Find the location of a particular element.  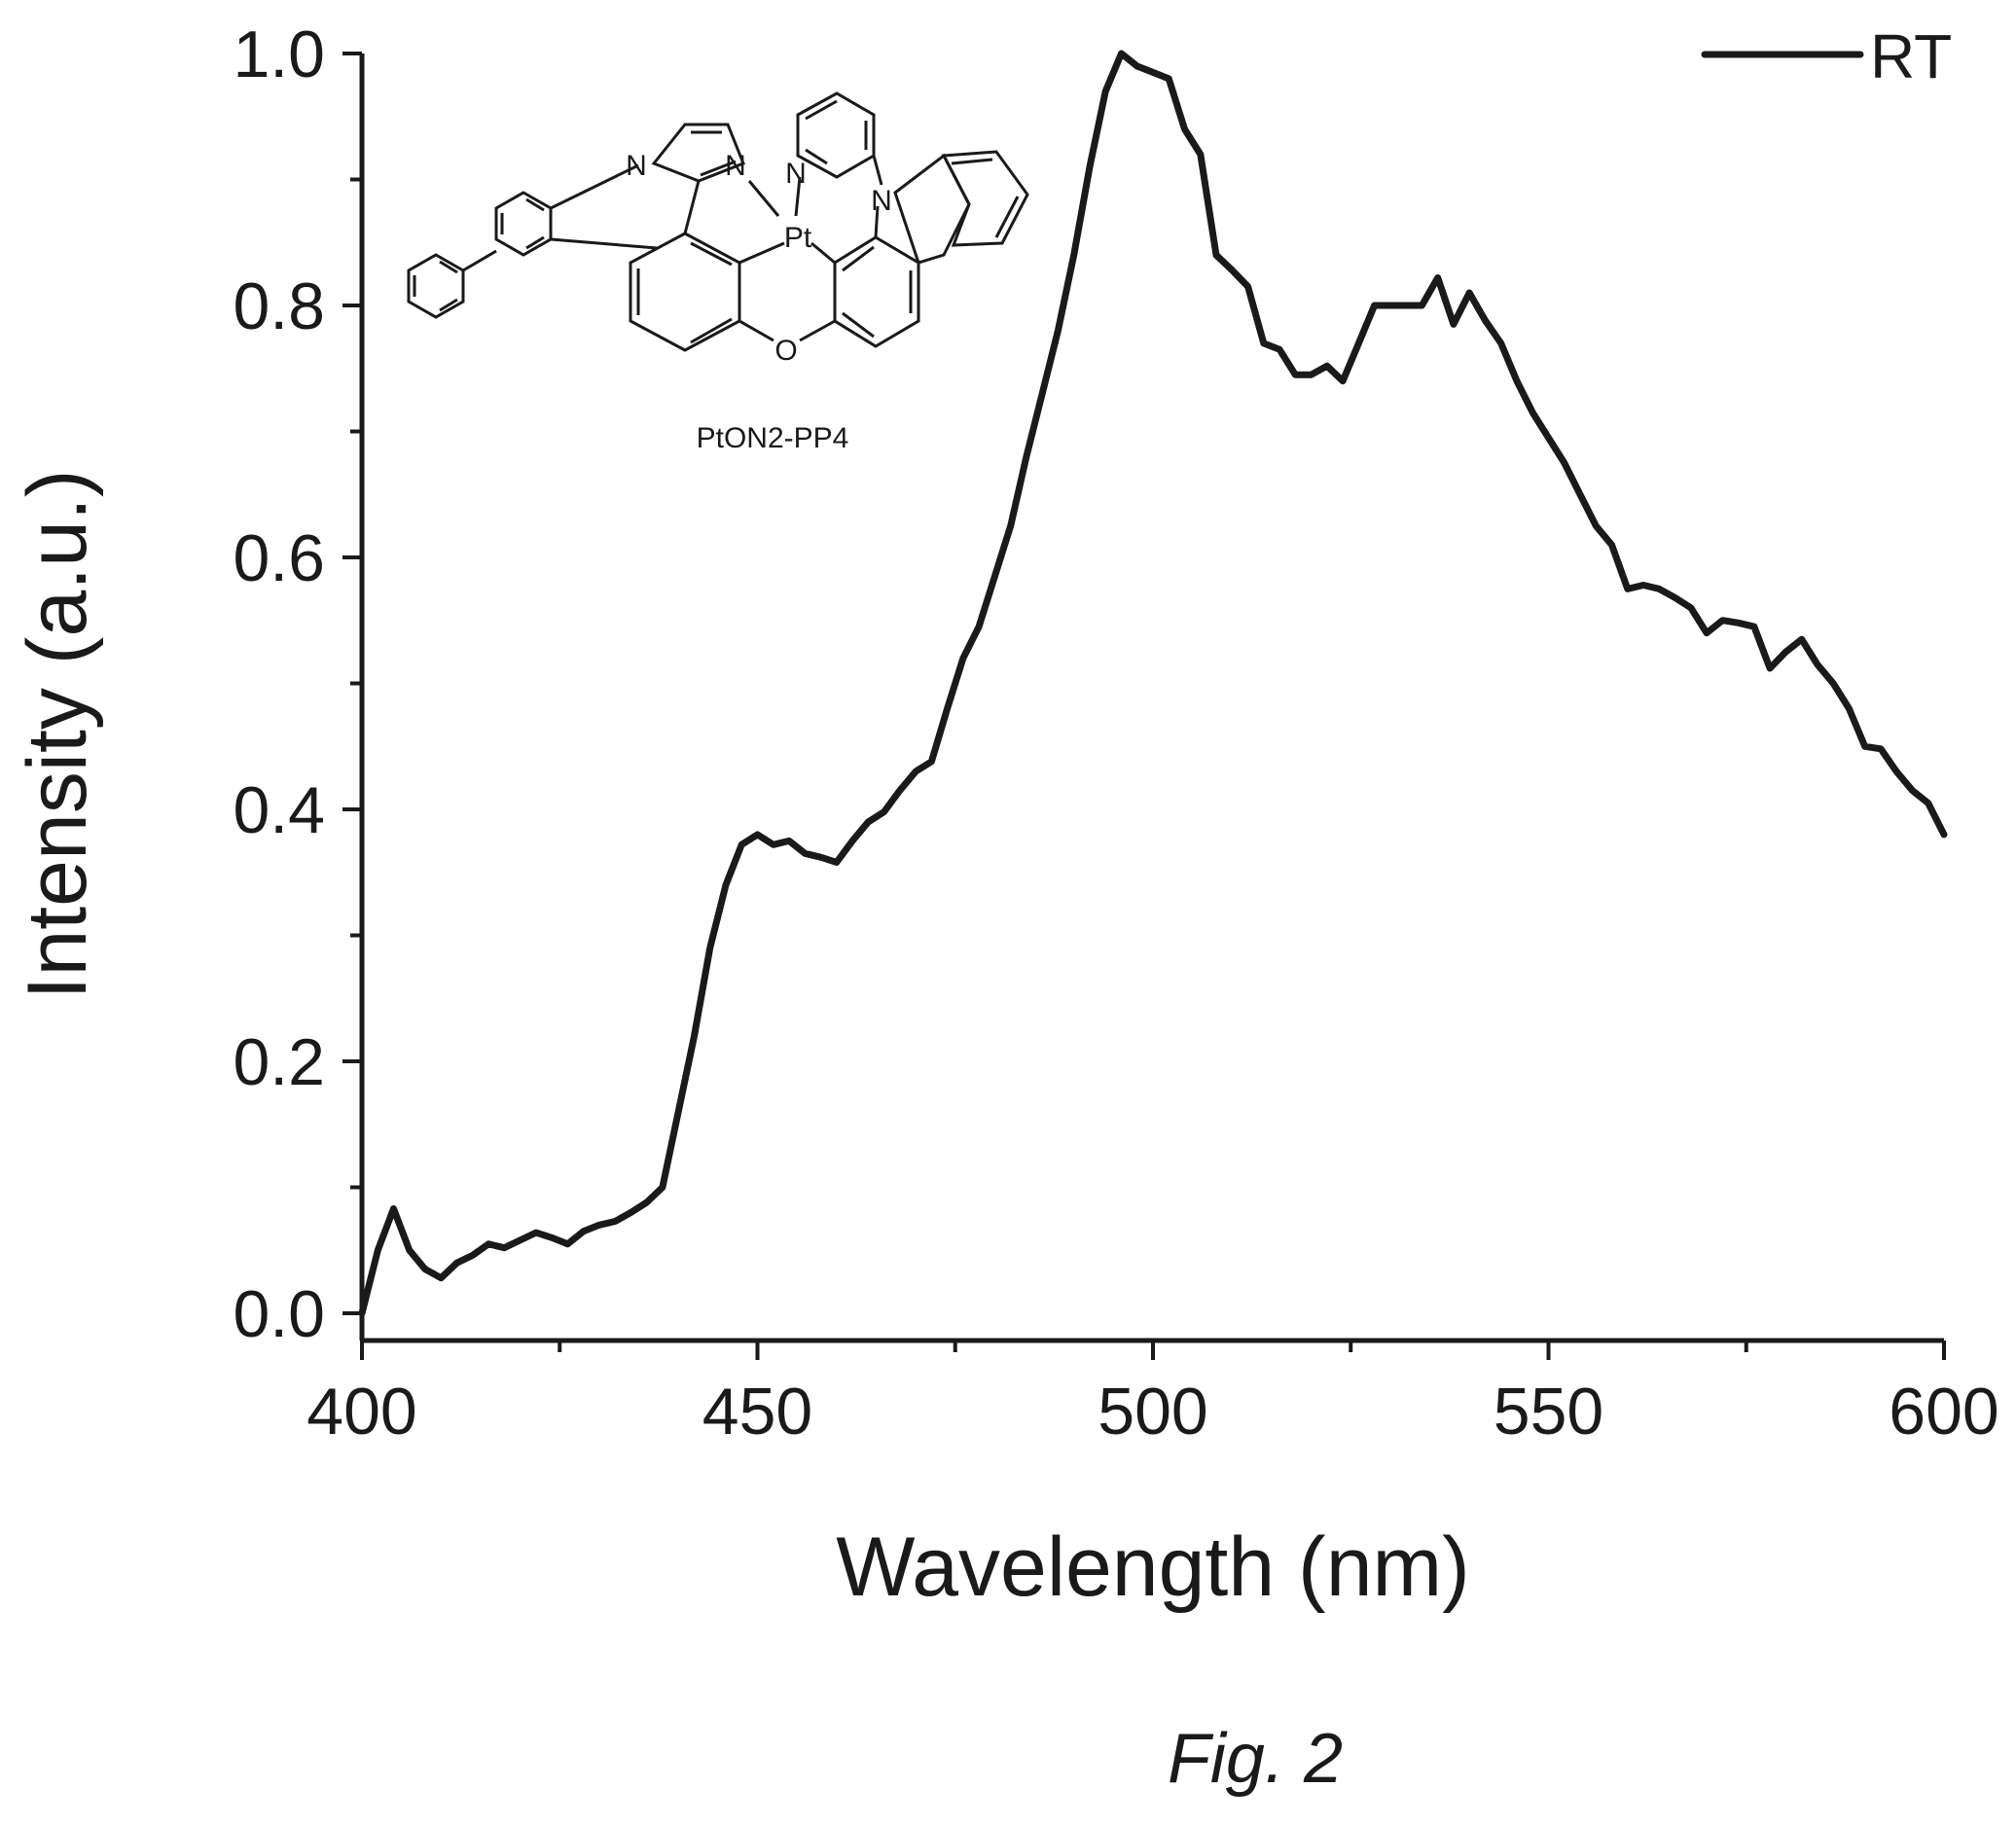

legend-label: RT is located at coordinates (1911, 56).